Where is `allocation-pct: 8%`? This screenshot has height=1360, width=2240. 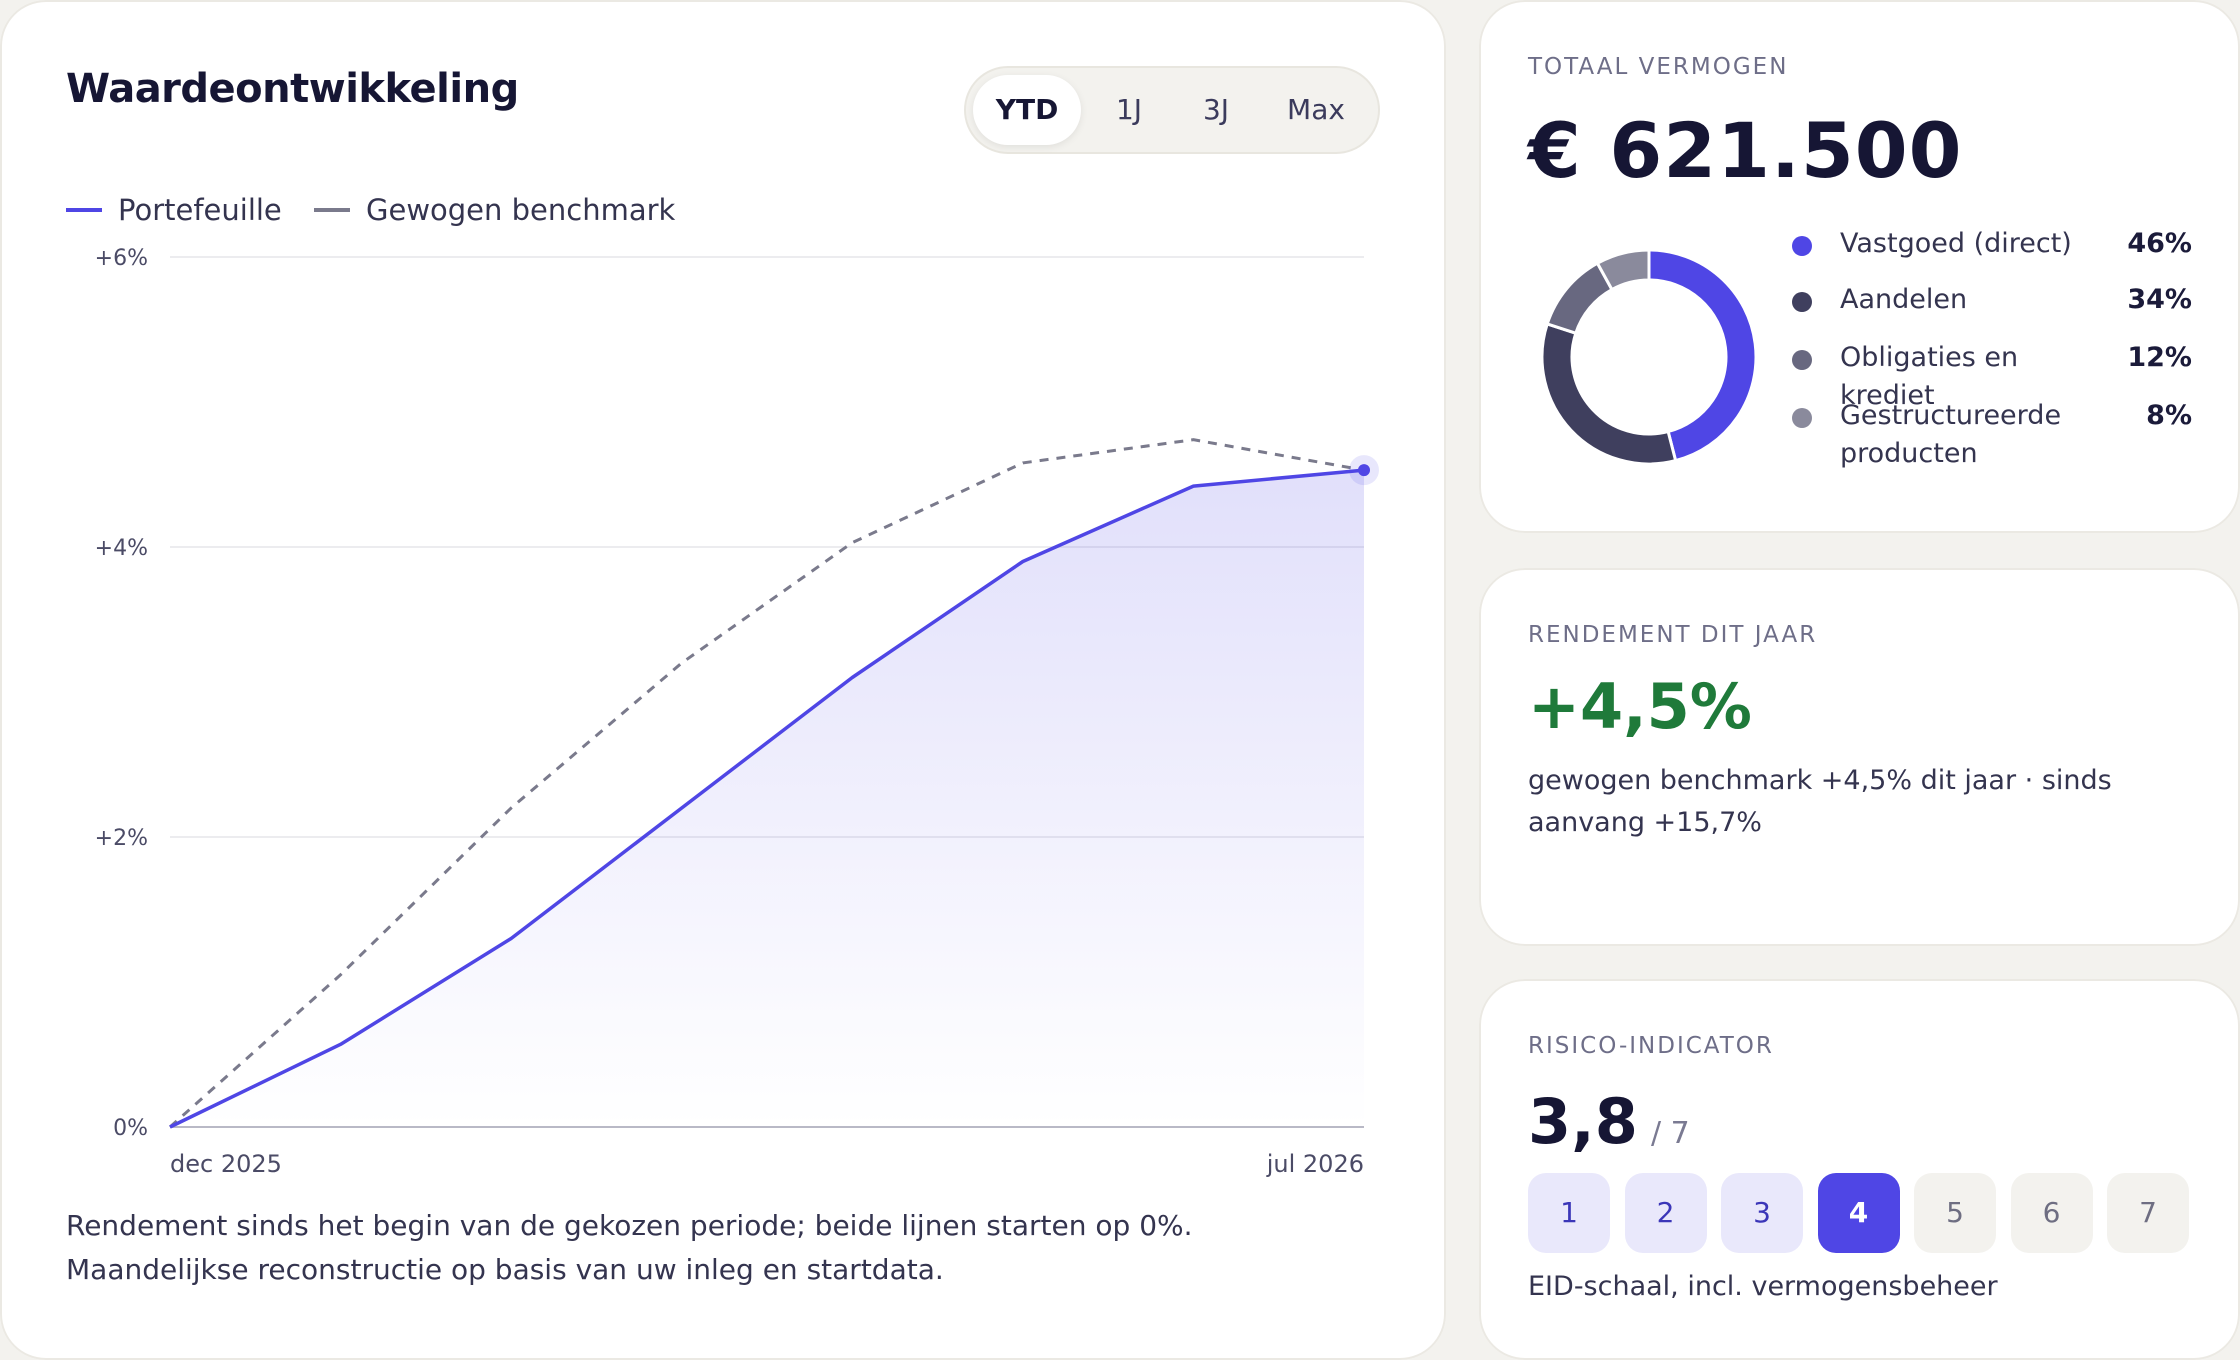
allocation-pct: 8% is located at coordinates (2169, 415).